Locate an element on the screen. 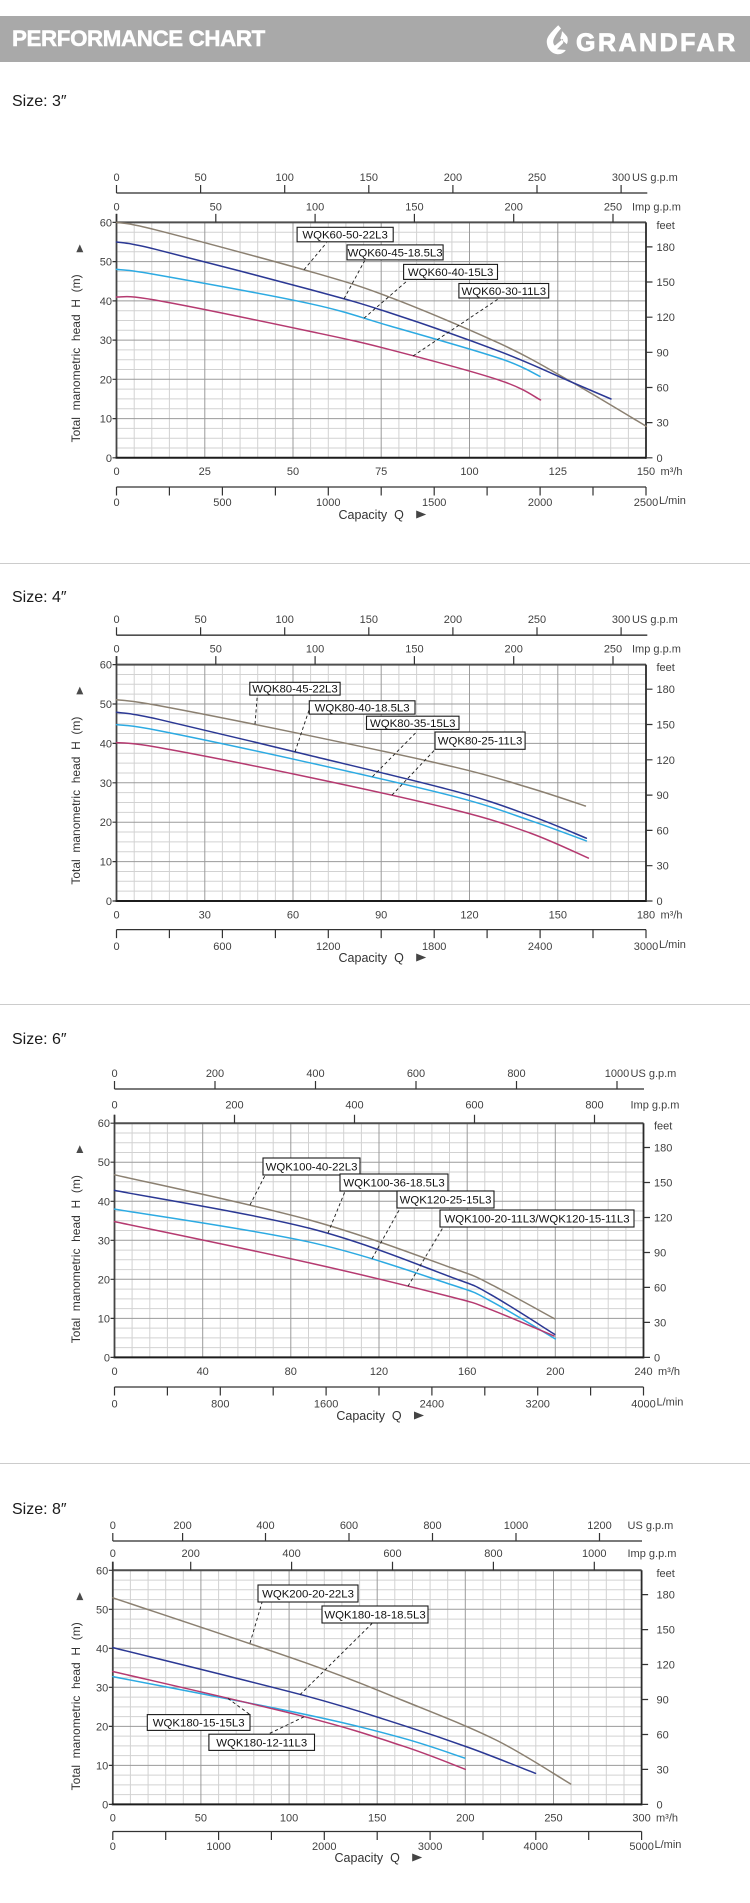 This screenshot has height=1903, width=750. svg-text: 75 is located at coordinates (381, 472).